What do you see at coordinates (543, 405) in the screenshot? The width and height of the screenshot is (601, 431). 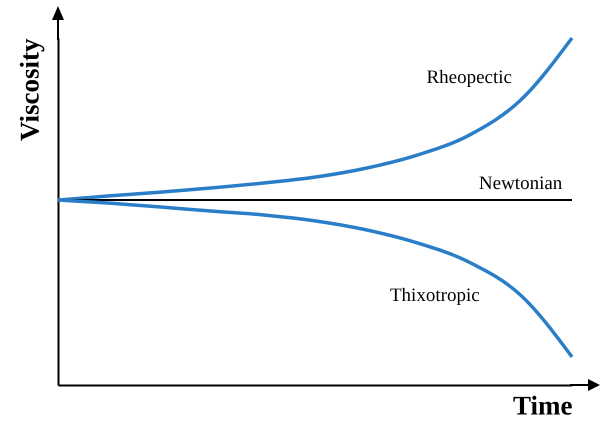 I see `x-axis-title: Time` at bounding box center [543, 405].